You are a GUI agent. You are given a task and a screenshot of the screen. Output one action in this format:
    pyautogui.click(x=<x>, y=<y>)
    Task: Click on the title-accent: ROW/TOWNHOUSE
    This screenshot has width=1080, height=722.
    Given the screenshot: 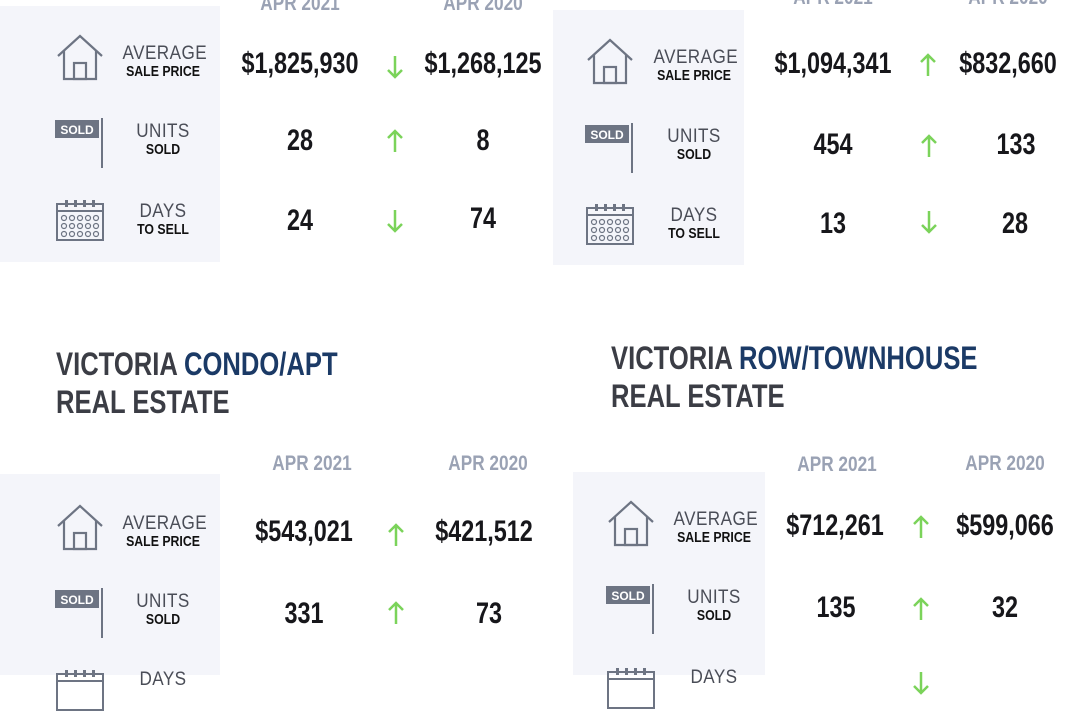 What is the action you would take?
    pyautogui.click(x=858, y=358)
    